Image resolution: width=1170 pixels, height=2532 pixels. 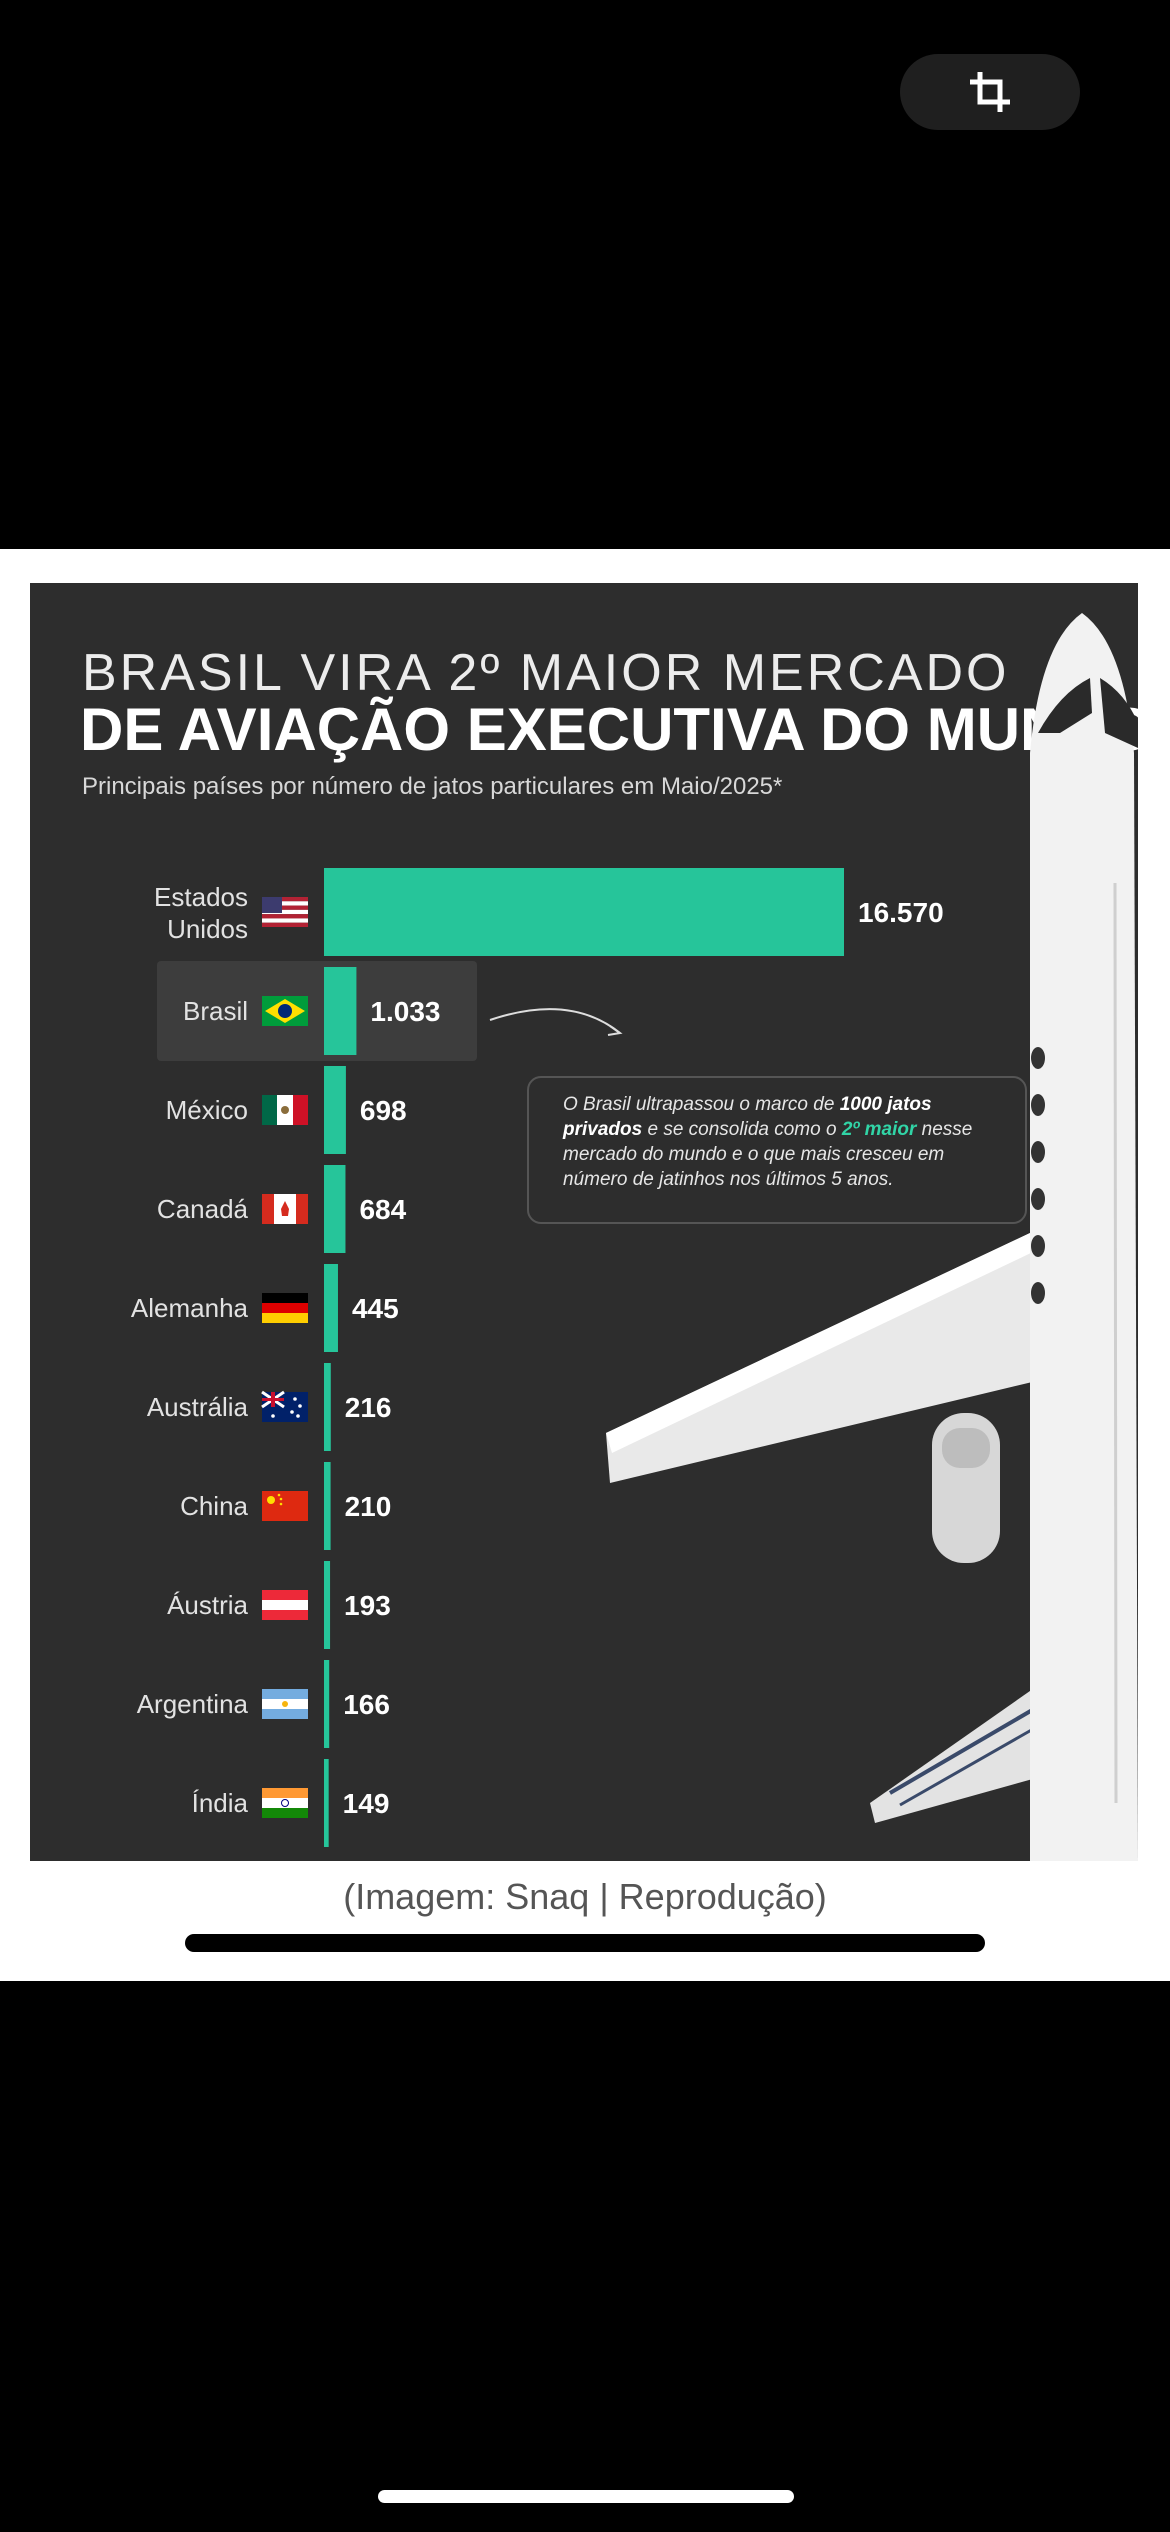 I want to click on category-label: China, so click(x=214, y=1506).